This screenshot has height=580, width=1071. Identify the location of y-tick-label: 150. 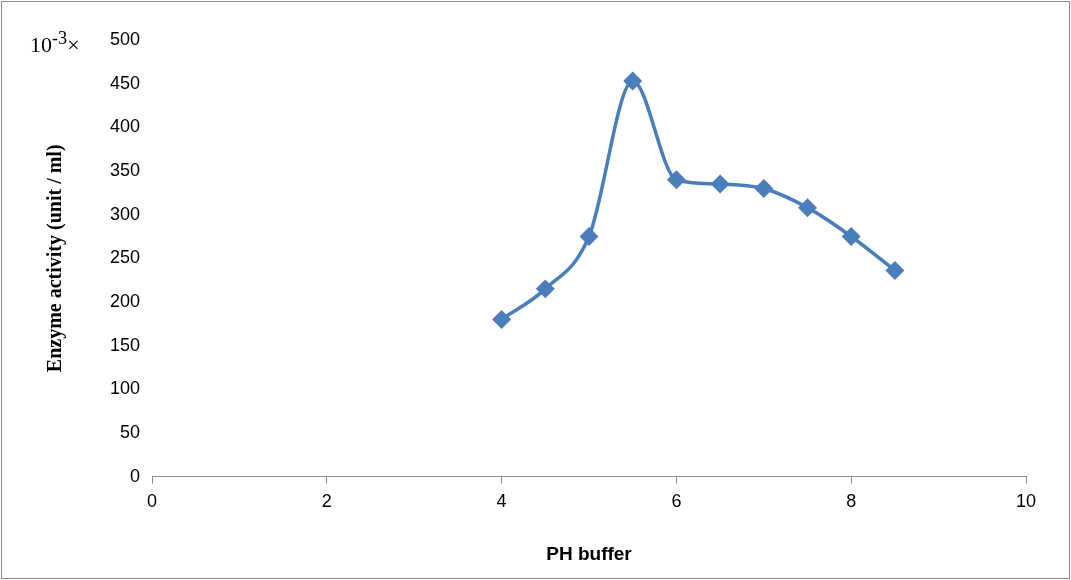
(125, 344).